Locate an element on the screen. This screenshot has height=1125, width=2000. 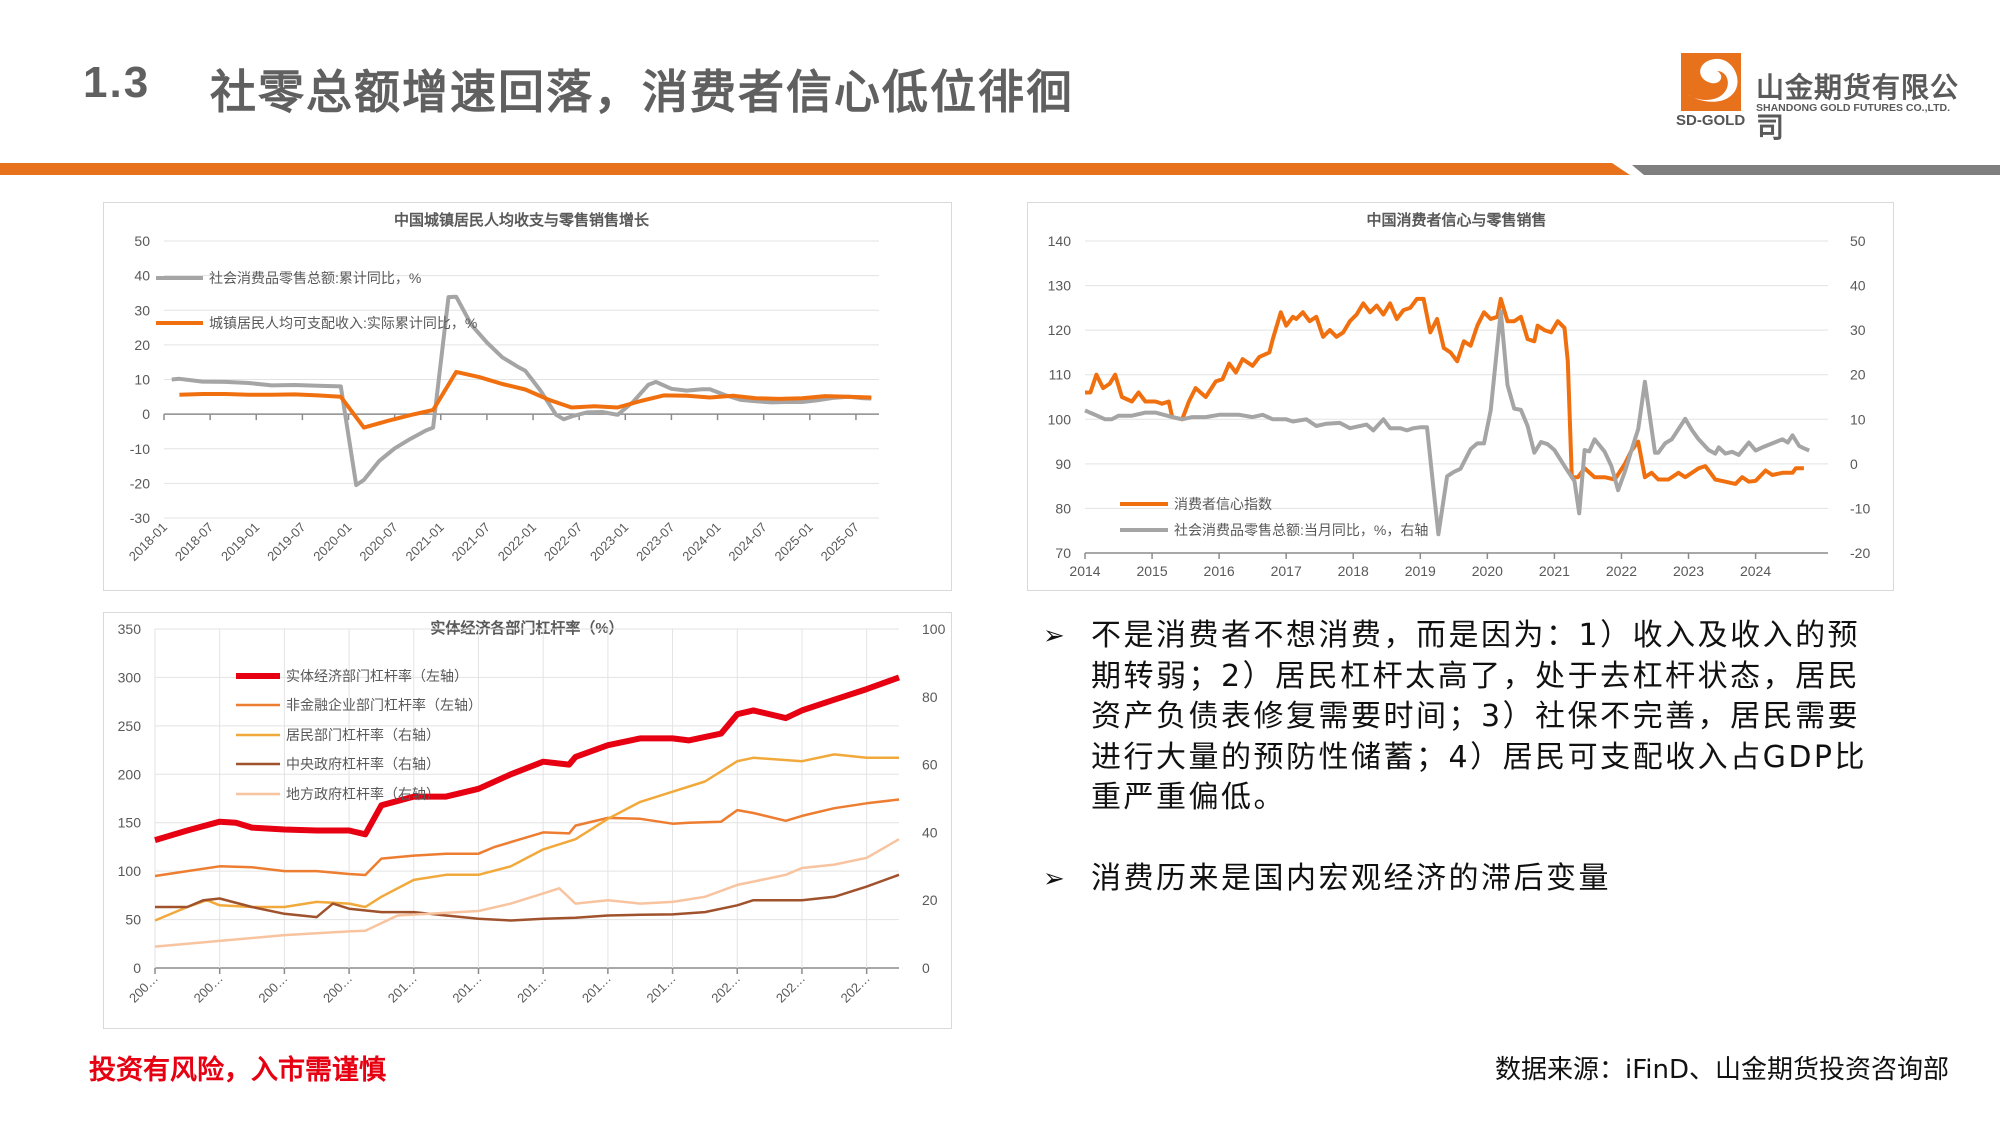
x-tick-label: 2023-07 is located at coordinates (655, 542).